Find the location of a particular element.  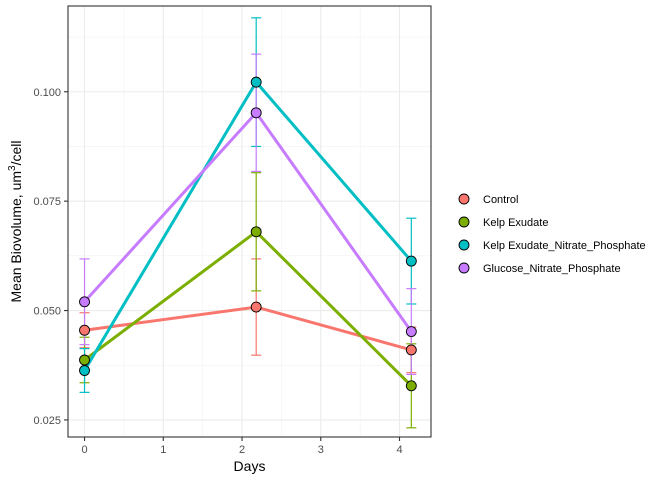

x-tick-label: 0 is located at coordinates (84, 450).